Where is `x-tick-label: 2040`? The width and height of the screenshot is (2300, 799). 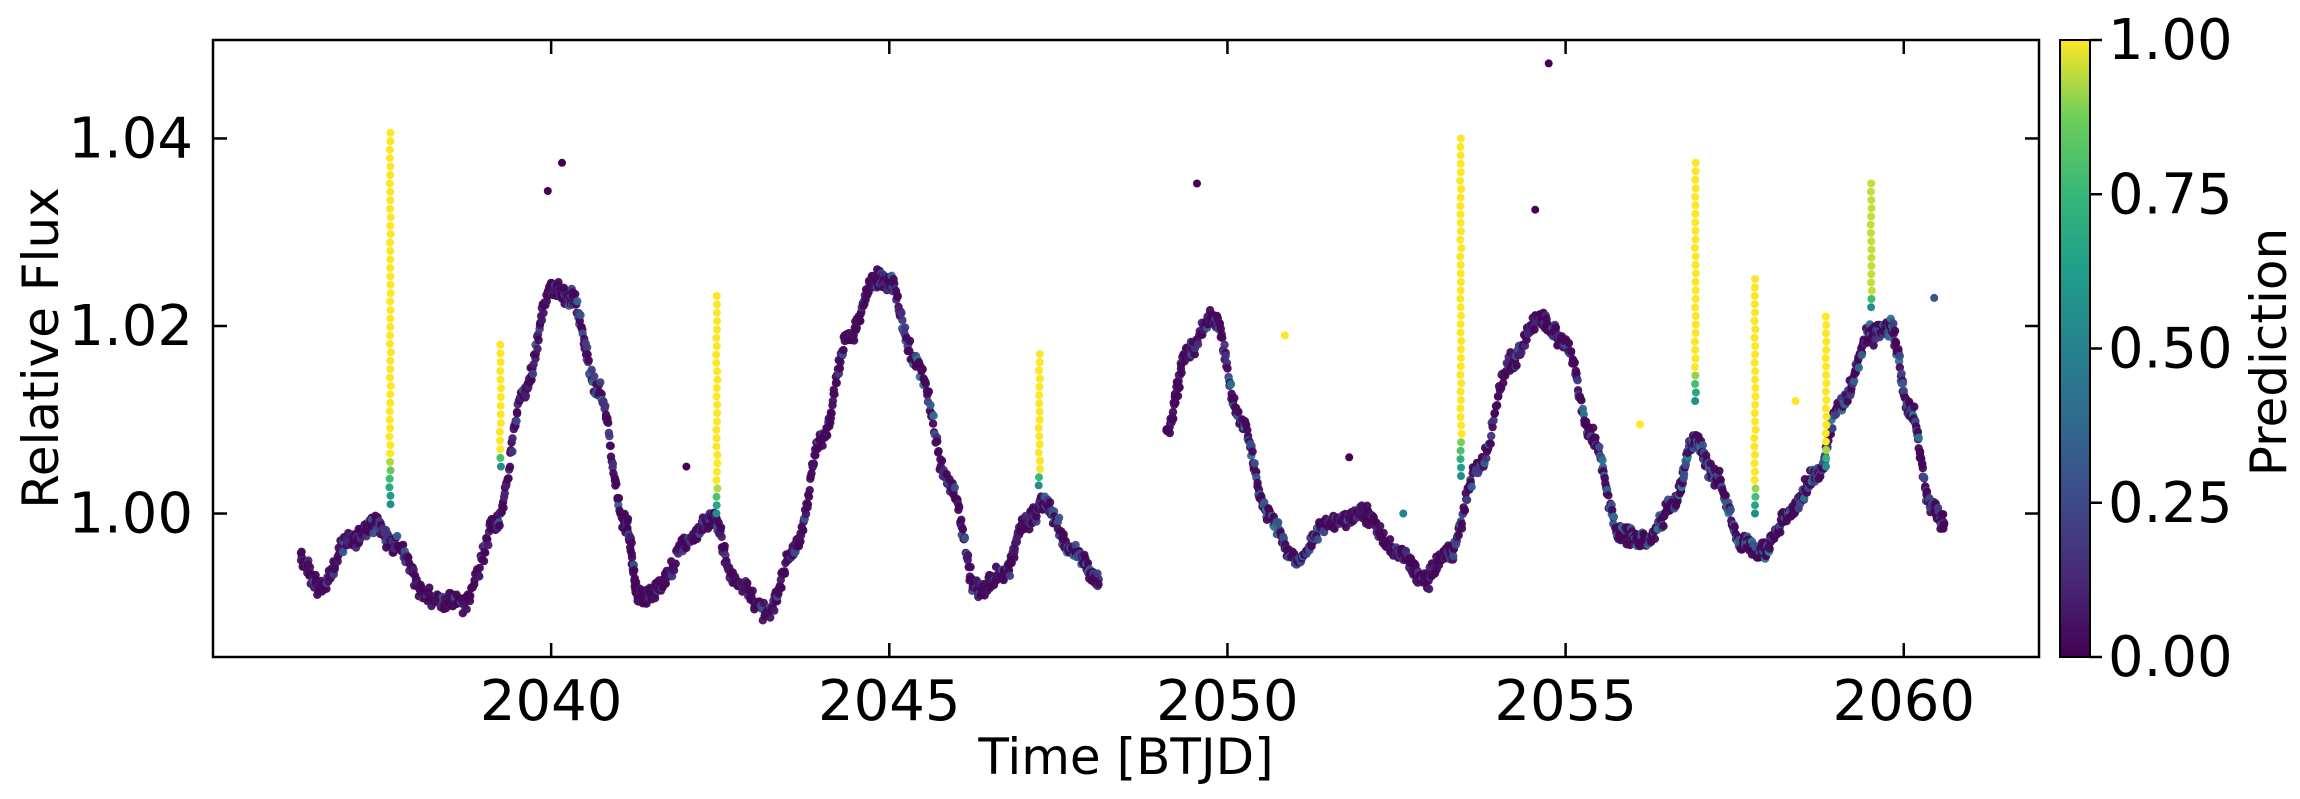
x-tick-label: 2040 is located at coordinates (551, 701).